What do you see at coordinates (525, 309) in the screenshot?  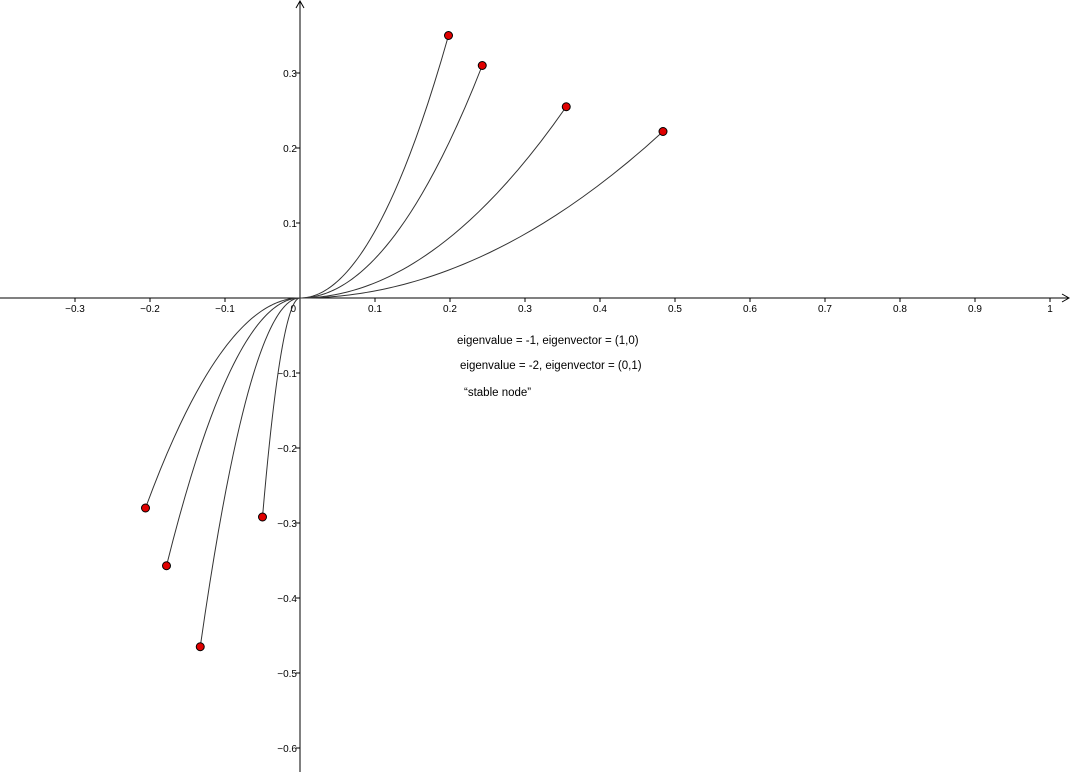 I see `x-tick-label: 0.3` at bounding box center [525, 309].